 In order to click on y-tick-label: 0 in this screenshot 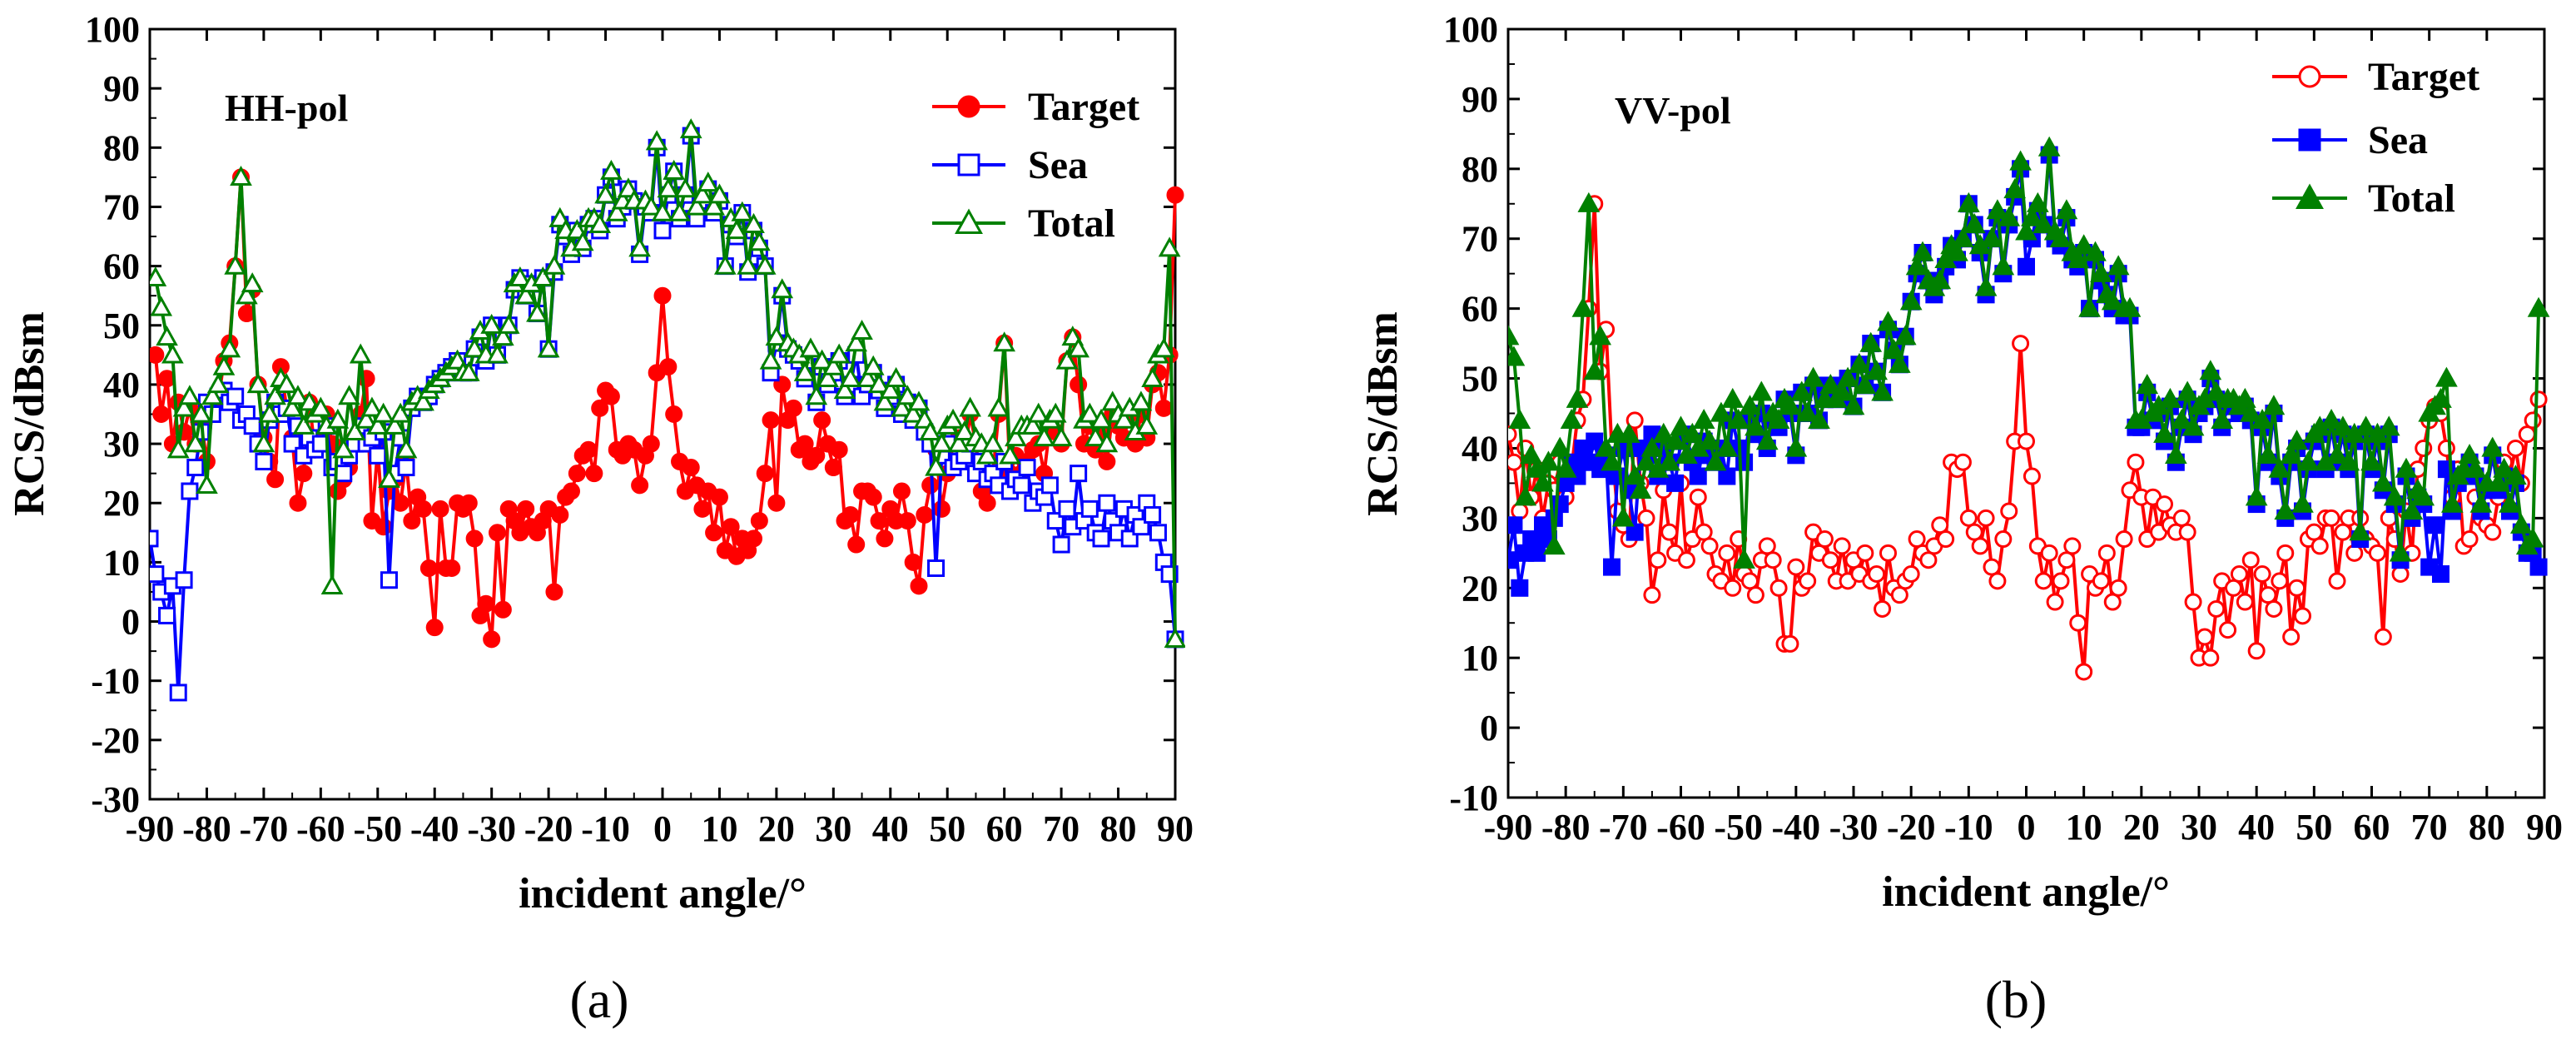, I will do `click(1489, 728)`.